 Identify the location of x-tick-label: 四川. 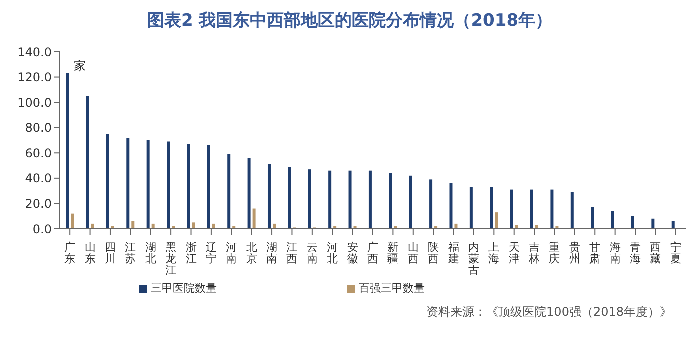
(110, 253).